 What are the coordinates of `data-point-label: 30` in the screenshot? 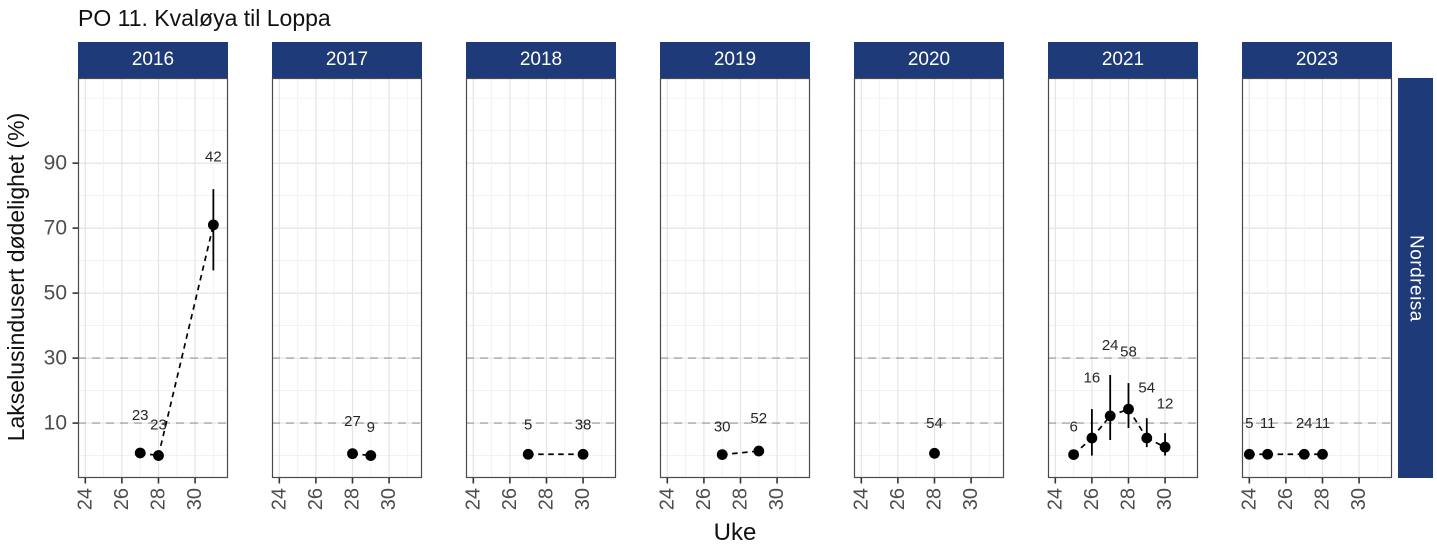 It's located at (722, 426).